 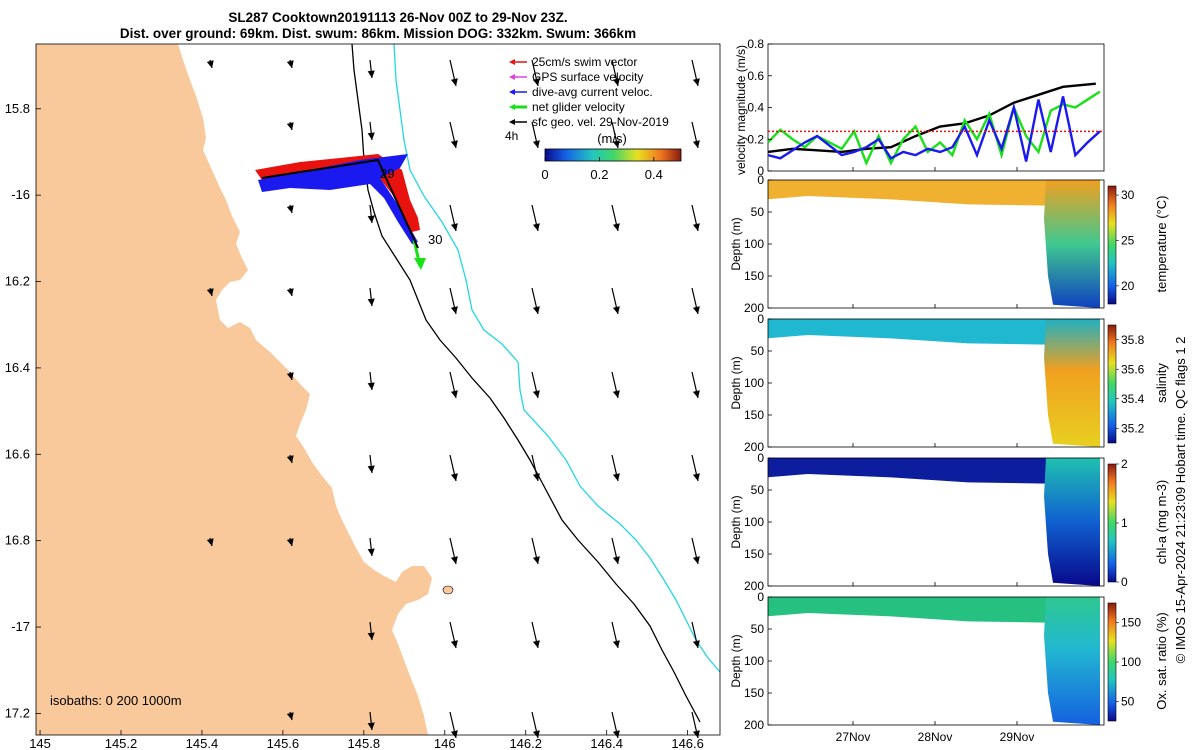 What do you see at coordinates (1161, 244) in the screenshot?
I see `depth-colorbar-label: temperature (°C)` at bounding box center [1161, 244].